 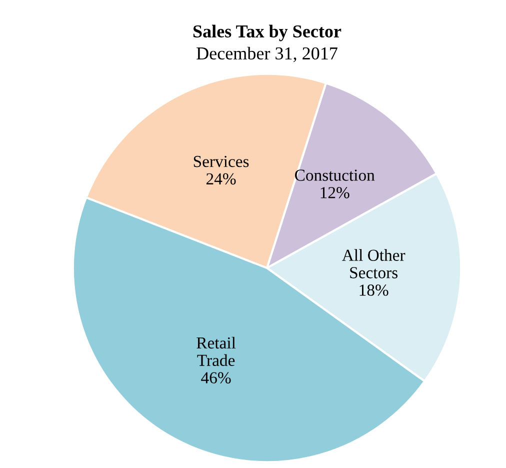 I want to click on chart-title: Sales Tax by Sector, so click(x=267, y=33).